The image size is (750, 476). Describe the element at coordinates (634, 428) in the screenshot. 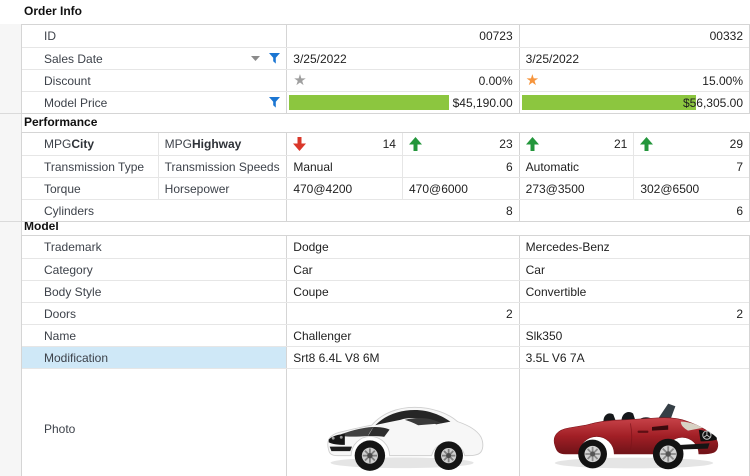

I see `mercedes-slk-photo` at that location.